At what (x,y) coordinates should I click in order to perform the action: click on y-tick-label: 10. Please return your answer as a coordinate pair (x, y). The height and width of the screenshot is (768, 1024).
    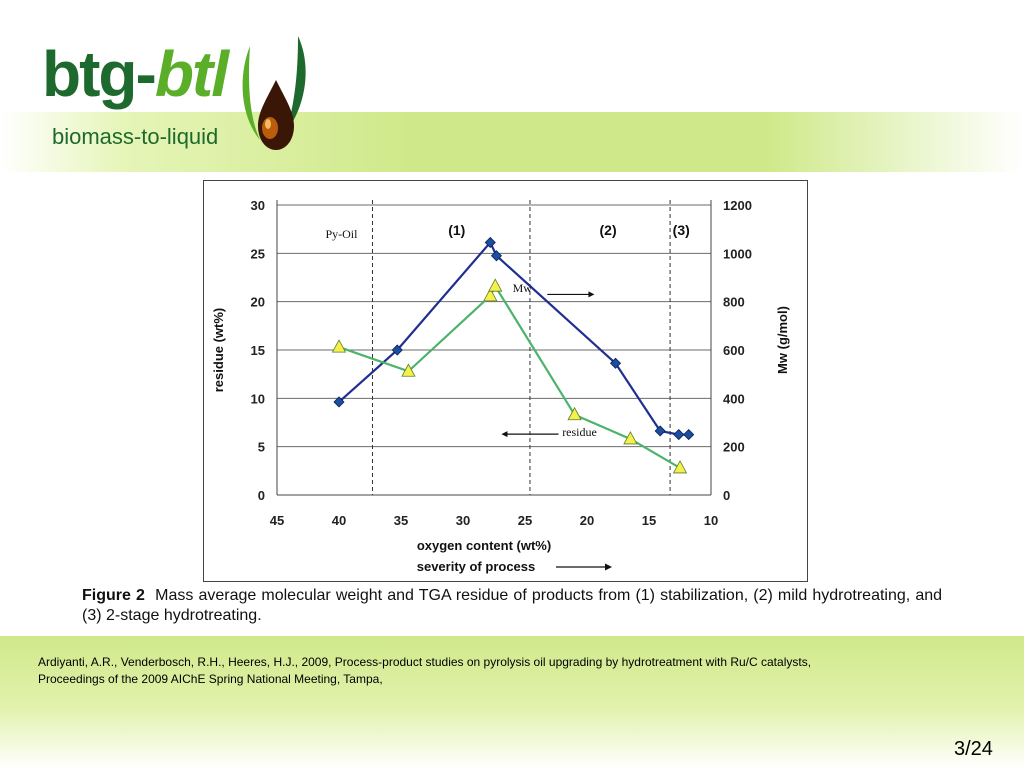
    Looking at the image, I should click on (258, 398).